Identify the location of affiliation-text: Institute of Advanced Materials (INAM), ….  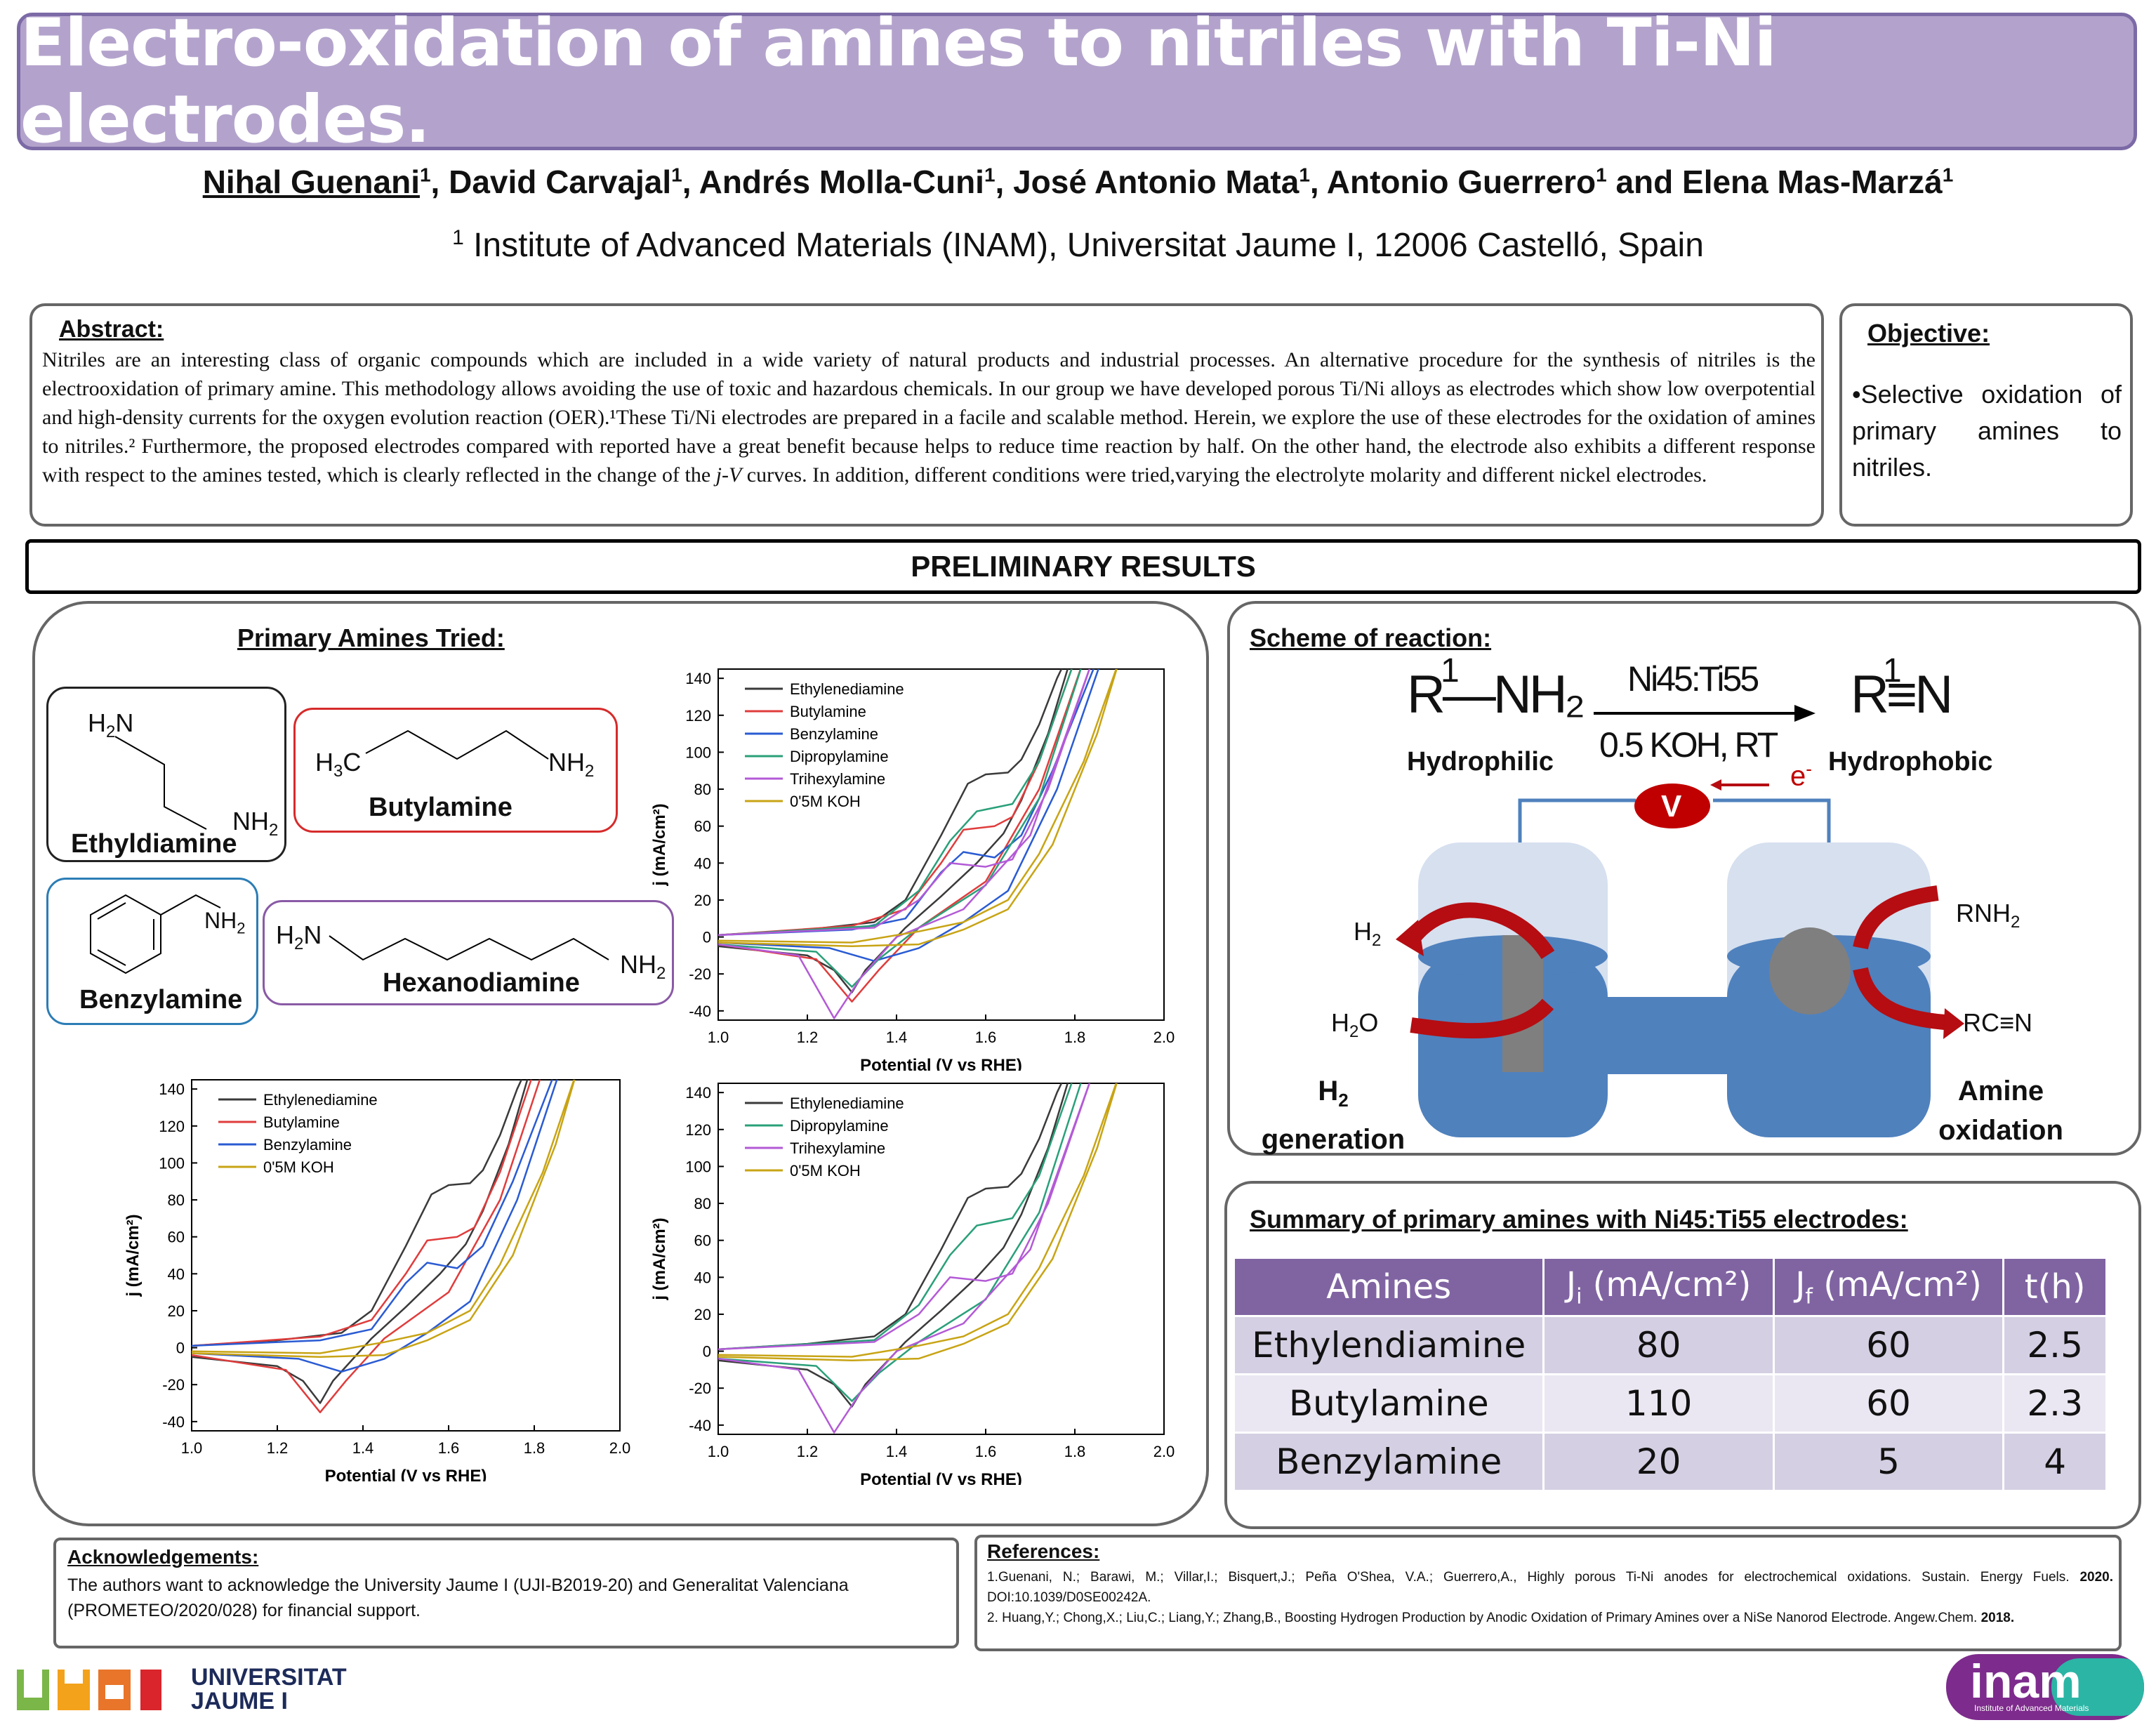
(1088, 245).